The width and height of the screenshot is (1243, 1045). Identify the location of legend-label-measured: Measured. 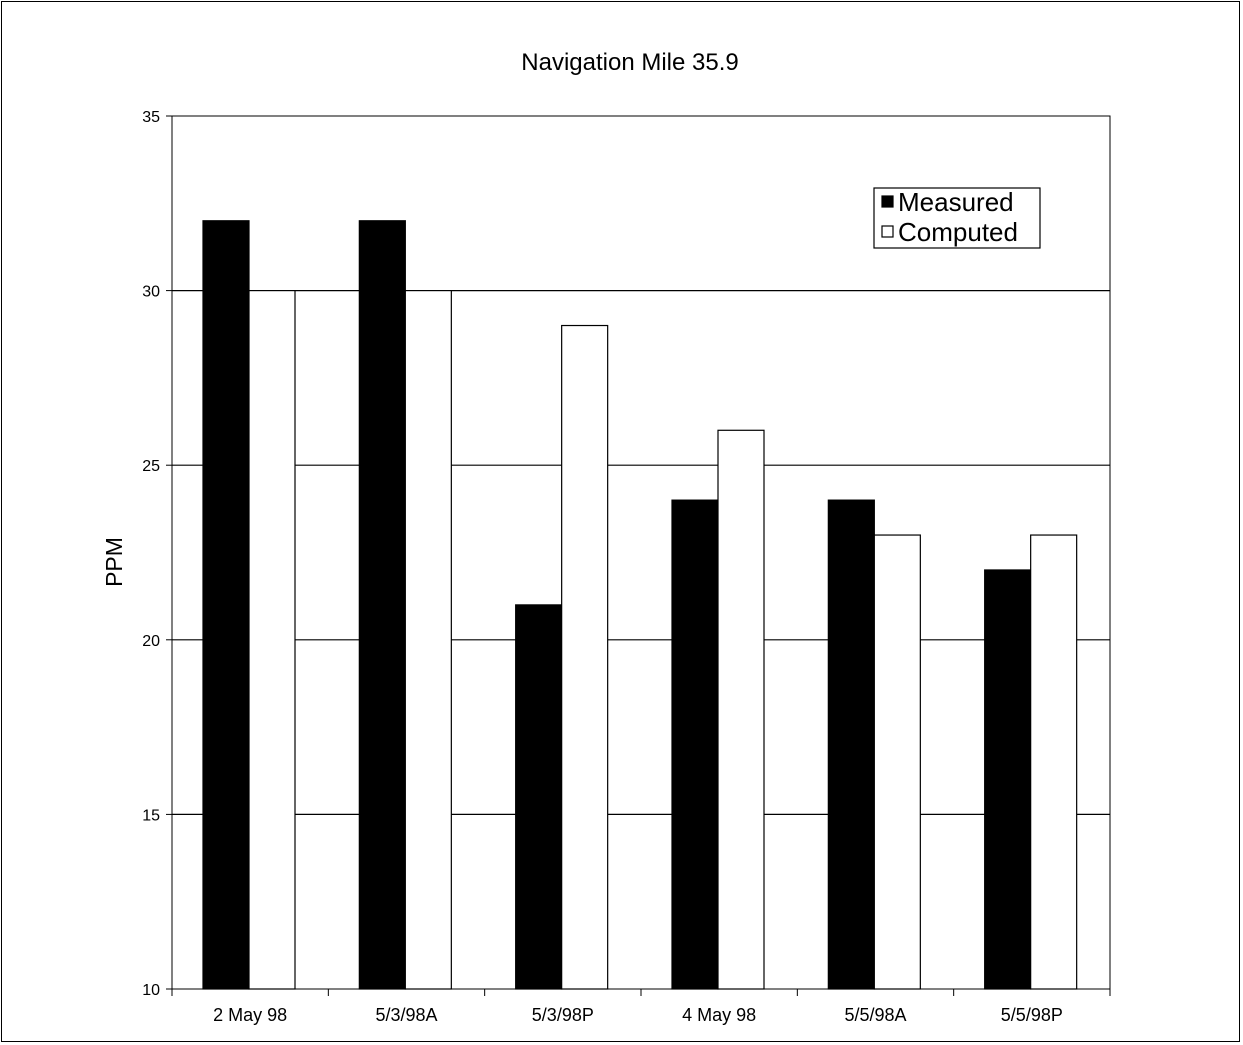
(956, 202).